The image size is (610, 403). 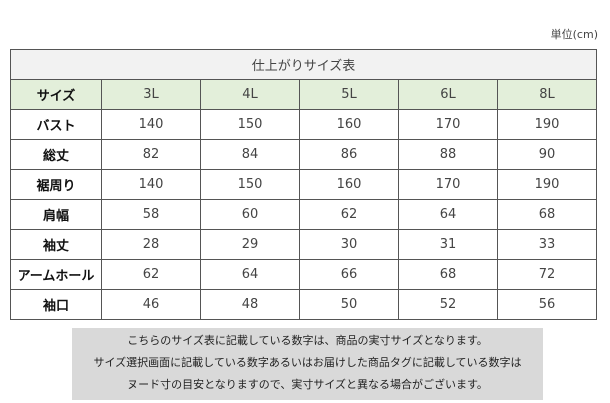 I want to click on cell-value: 90, so click(x=547, y=154).